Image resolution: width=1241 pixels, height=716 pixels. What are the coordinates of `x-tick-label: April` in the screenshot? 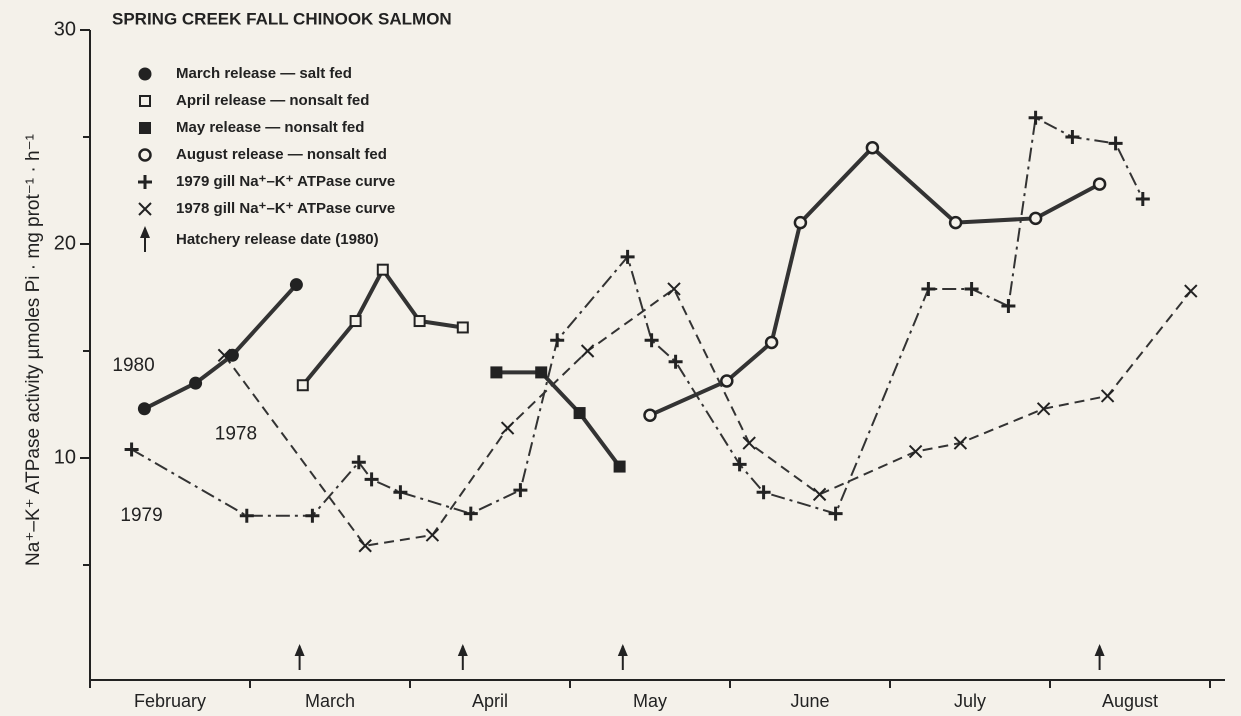 It's located at (490, 701).